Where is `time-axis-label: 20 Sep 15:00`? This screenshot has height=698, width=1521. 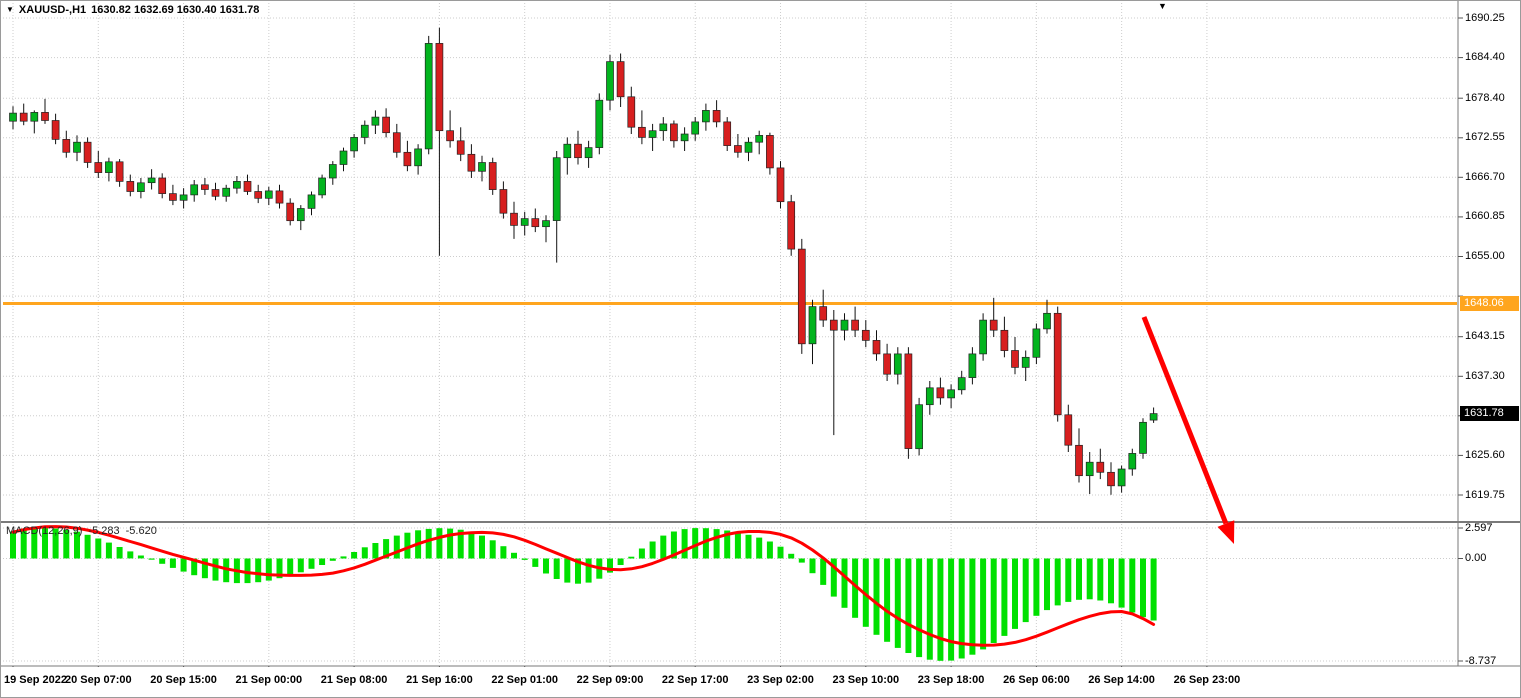 time-axis-label: 20 Sep 15:00 is located at coordinates (183, 680).